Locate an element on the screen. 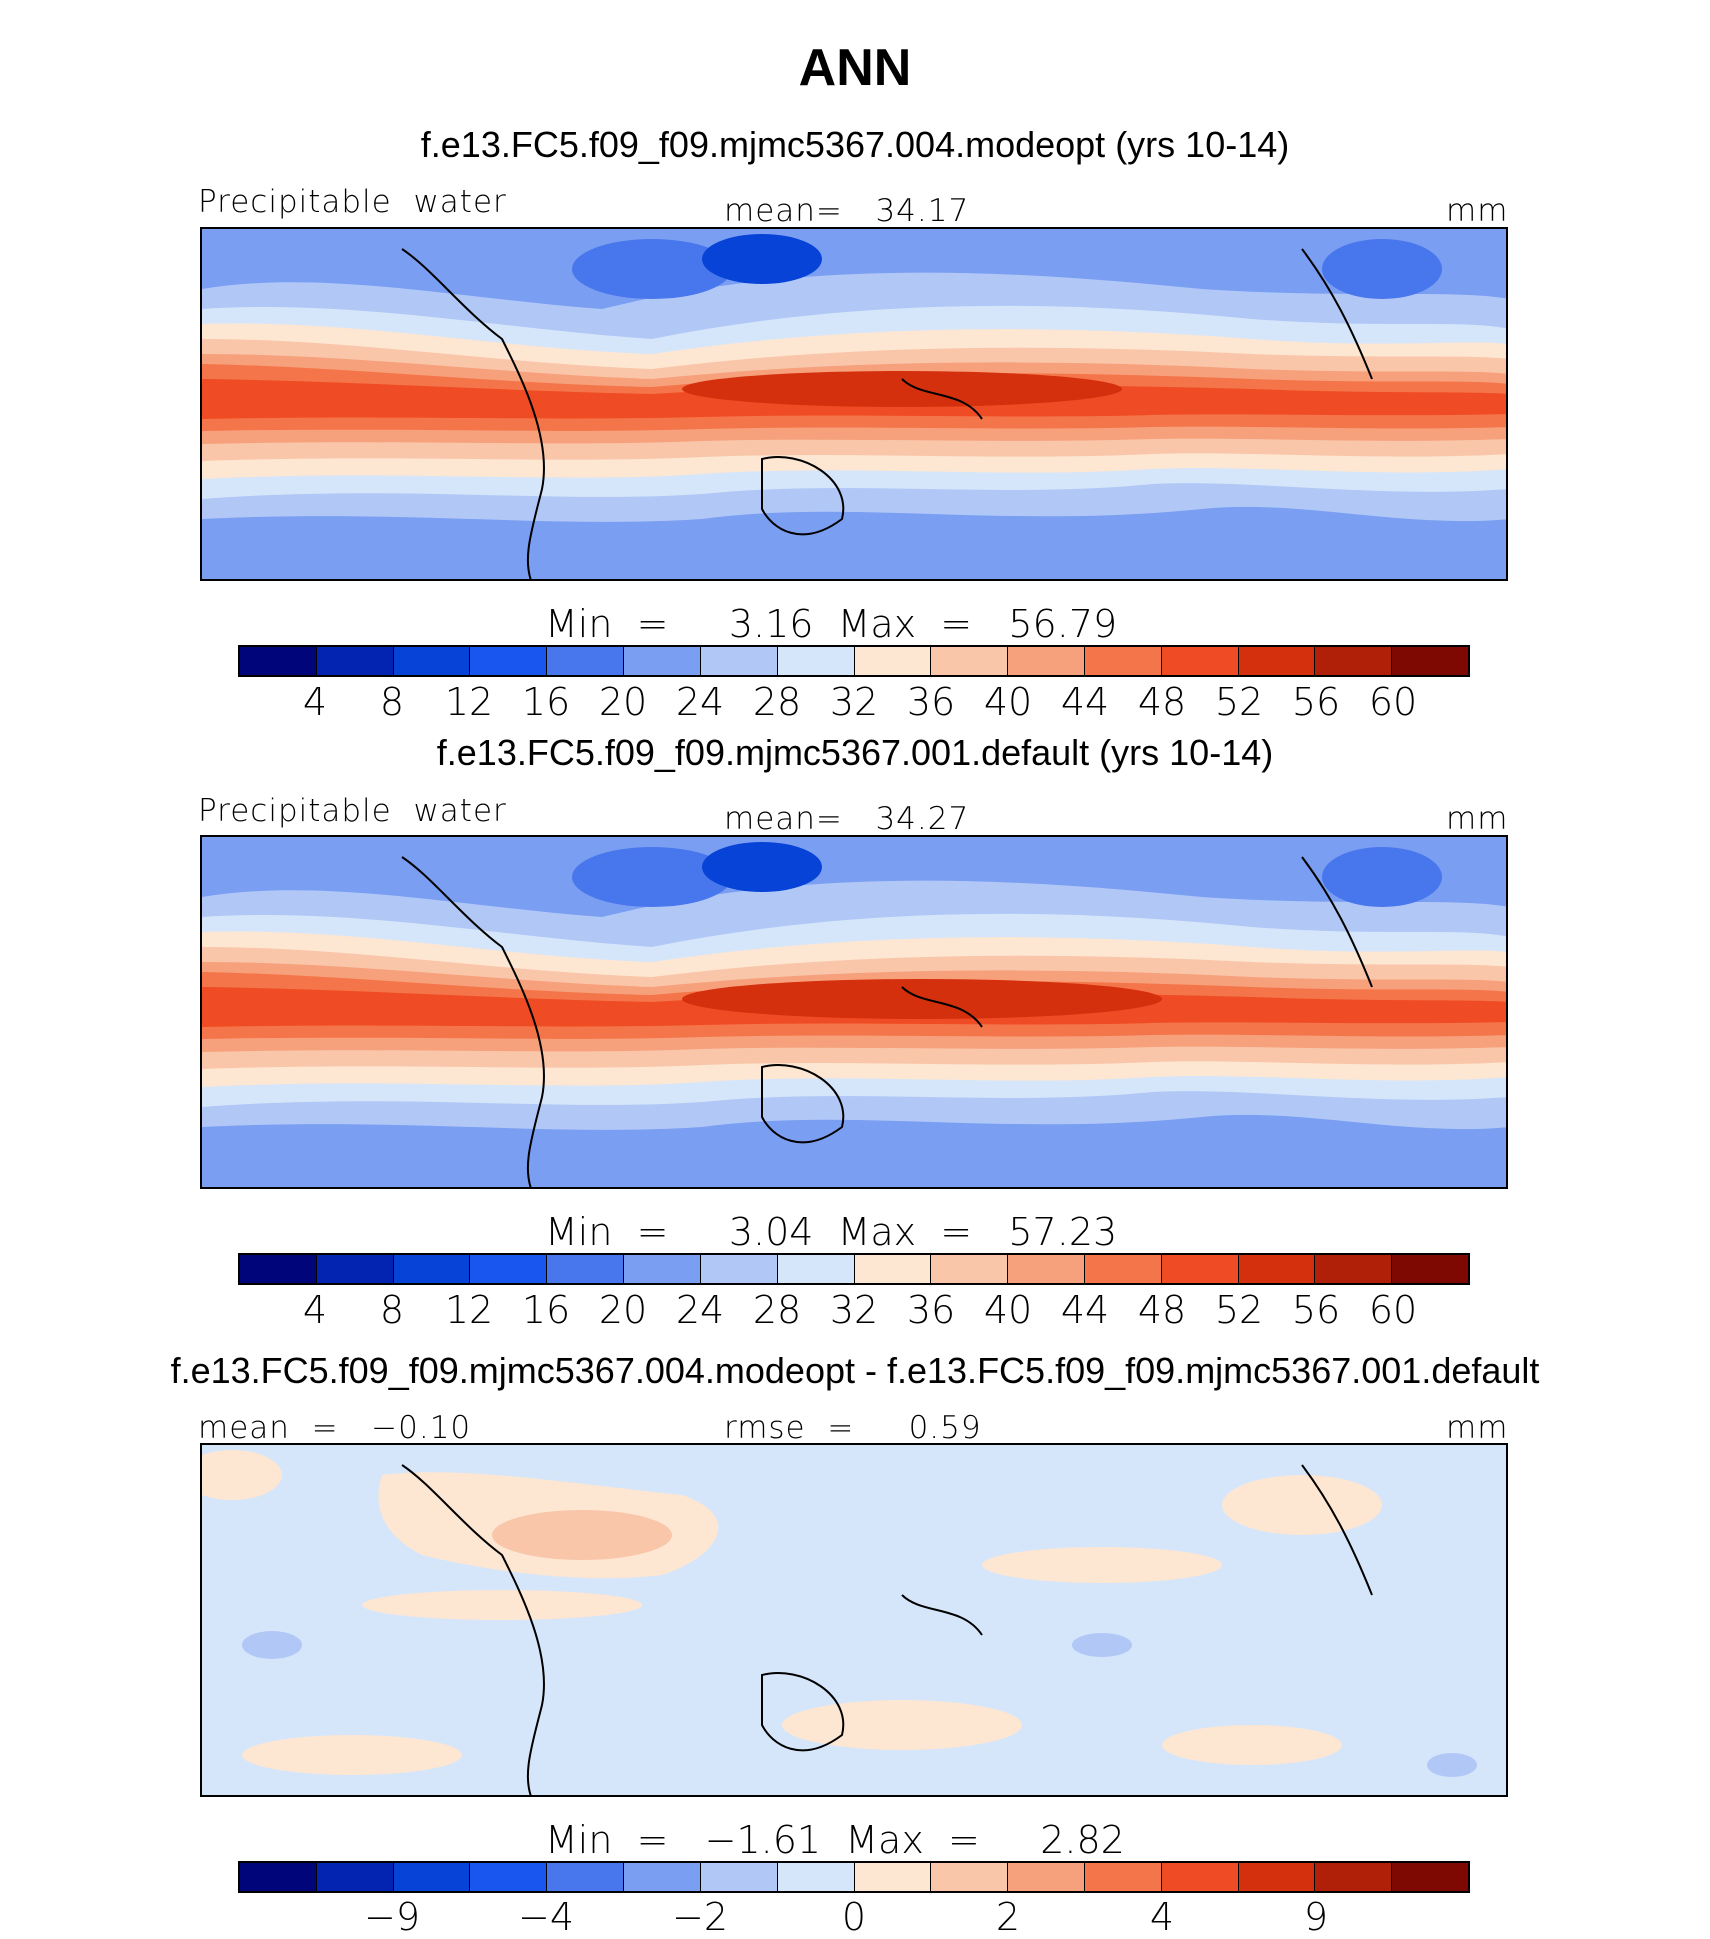 The width and height of the screenshot is (1710, 1939). panel-1-minmax: Min = 3.16 Max = 56.79 is located at coordinates (831, 624).